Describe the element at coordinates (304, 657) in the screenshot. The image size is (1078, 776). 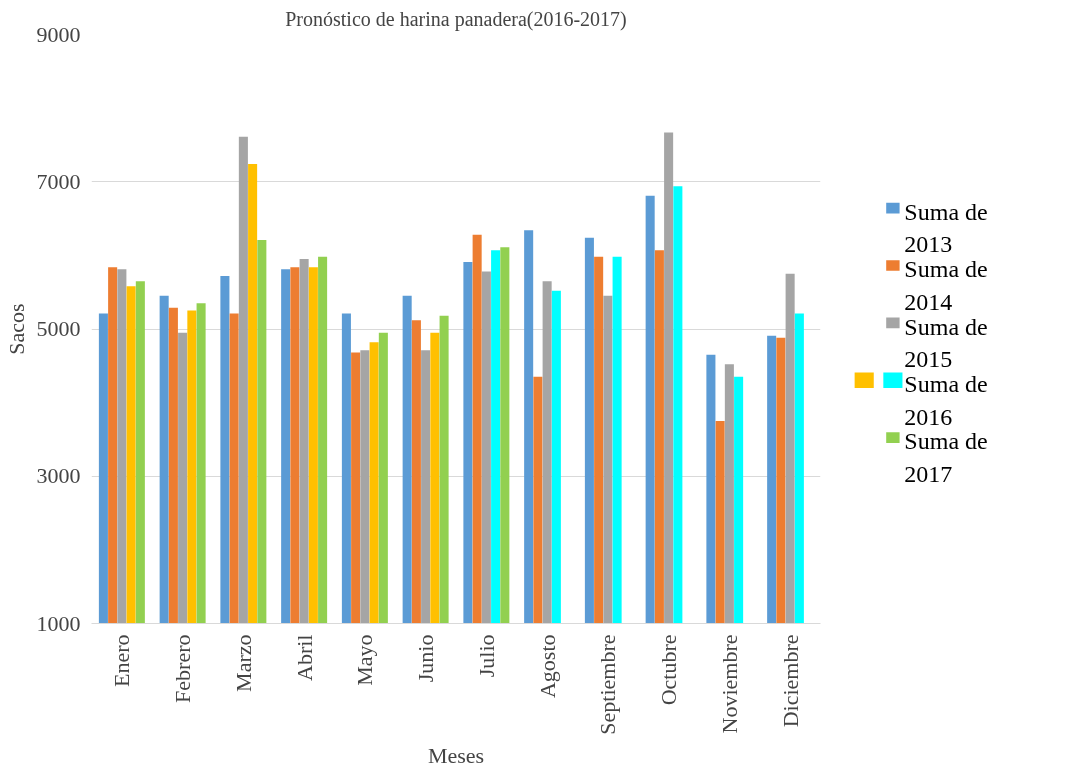
I see `x-tick-label: Abril` at that location.